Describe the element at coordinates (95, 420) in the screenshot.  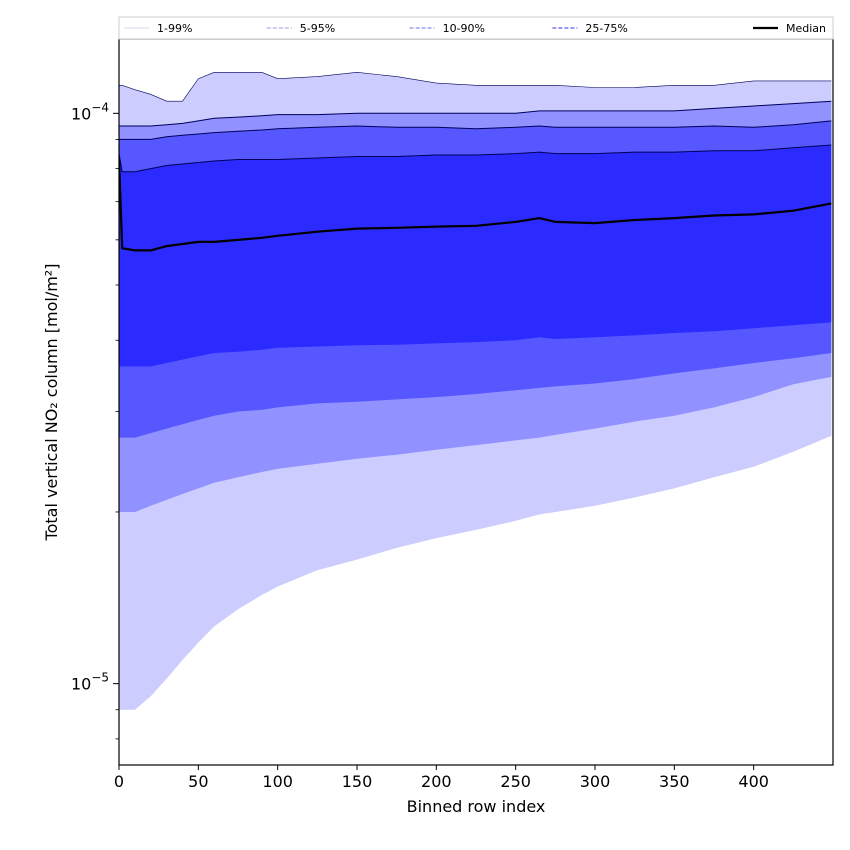
I see `y-axis-ticks: 10⁻⁵ 10⁻⁴` at that location.